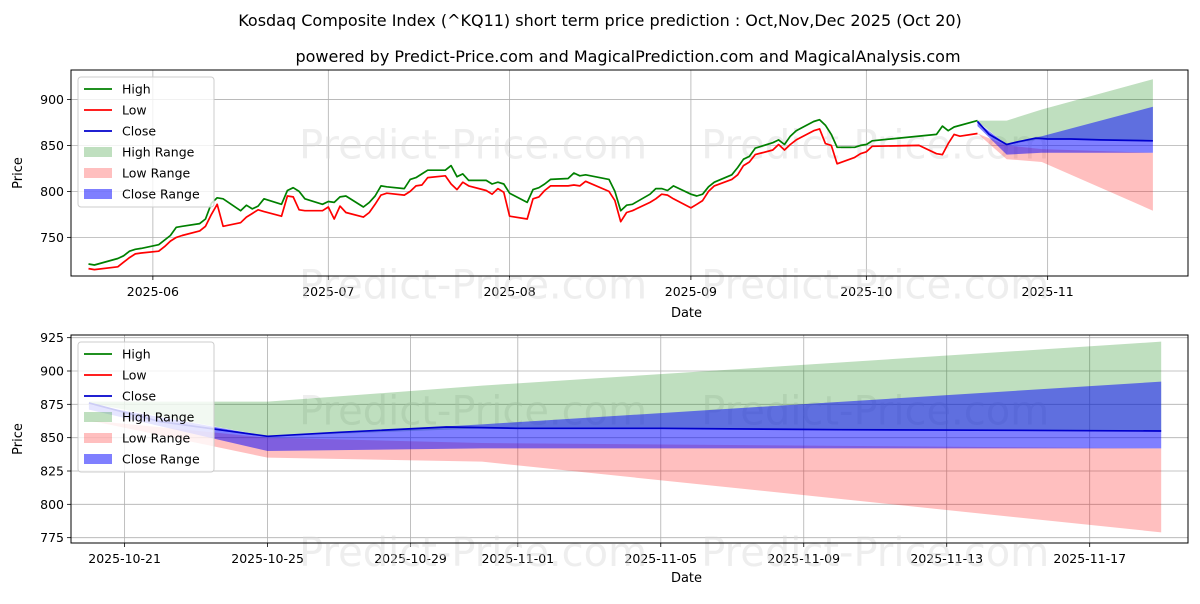  What do you see at coordinates (803, 558) in the screenshot?
I see `x-tick-label: 2025-11-09` at bounding box center [803, 558].